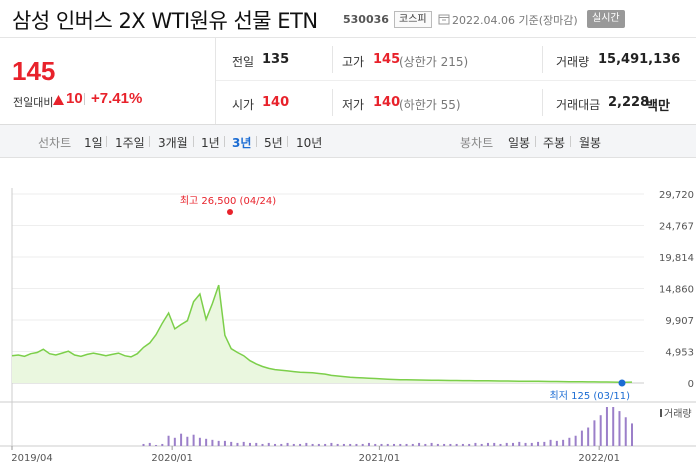 The image size is (696, 468). What do you see at coordinates (117, 98) in the screenshot?
I see `change-rate: +7.41%` at bounding box center [117, 98].